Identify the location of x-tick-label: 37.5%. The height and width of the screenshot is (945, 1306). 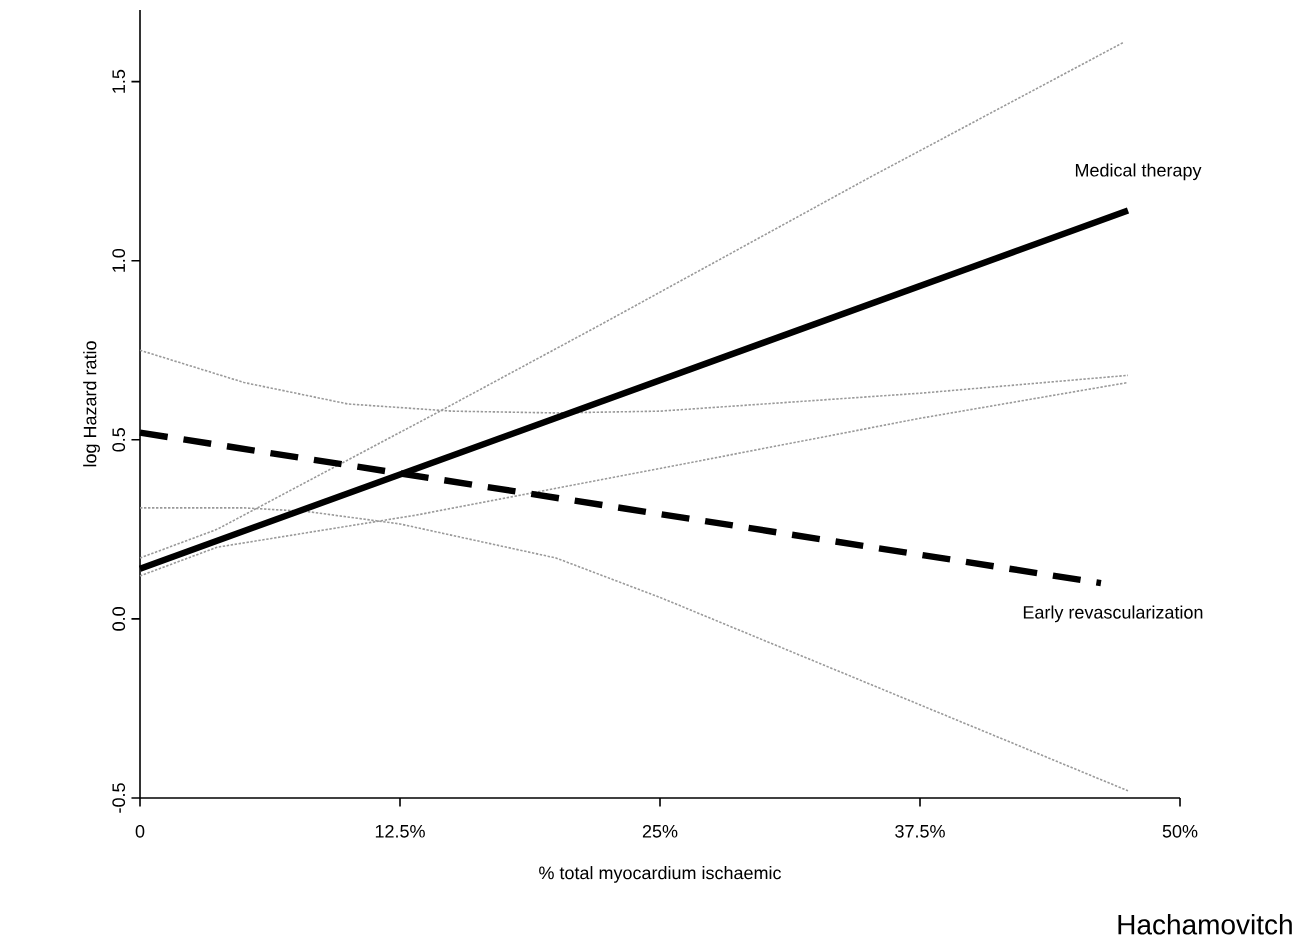
(920, 831).